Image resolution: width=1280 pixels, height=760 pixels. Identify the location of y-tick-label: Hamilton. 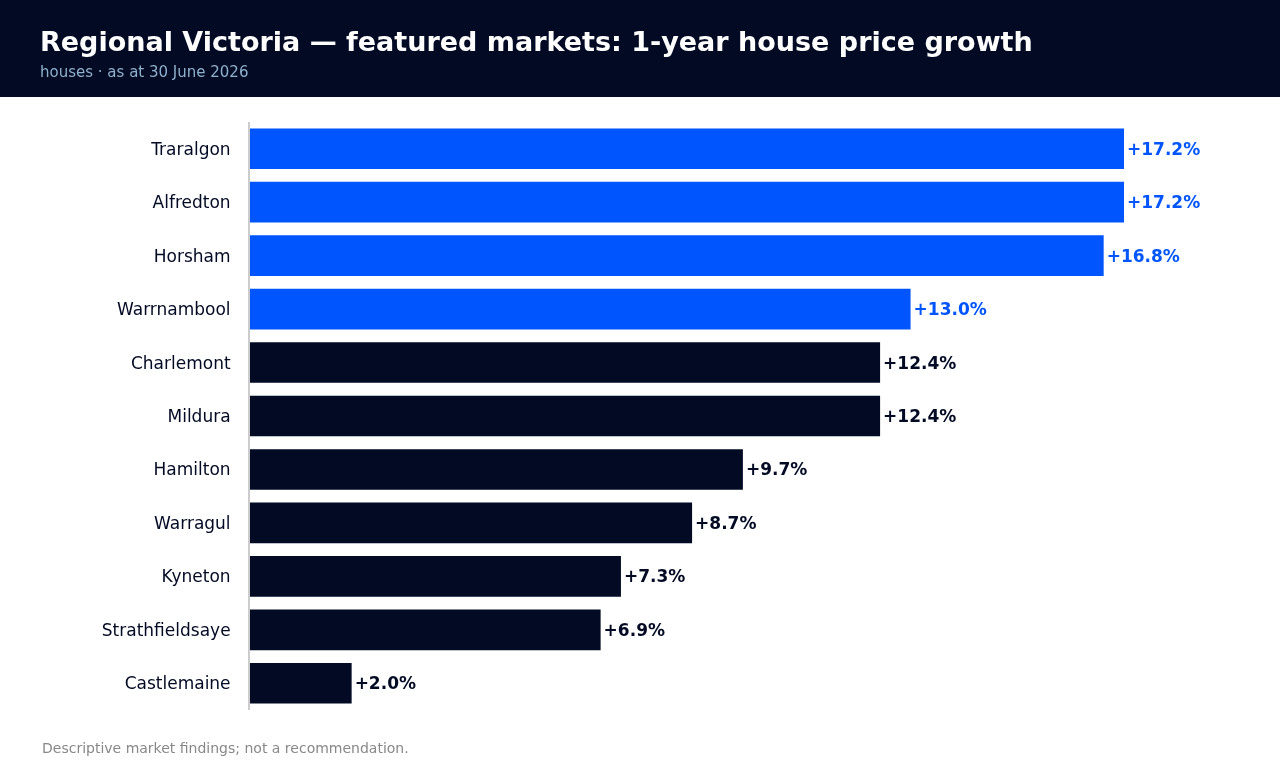
(192, 469).